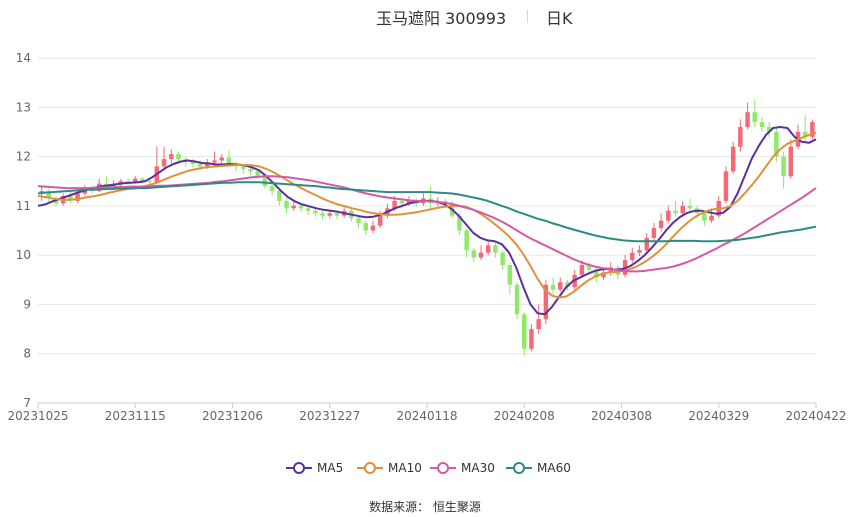 Image resolution: width=850 pixels, height=517 pixels. I want to click on chart-title: 玉马遮阳 300993 日K, so click(425, 16).